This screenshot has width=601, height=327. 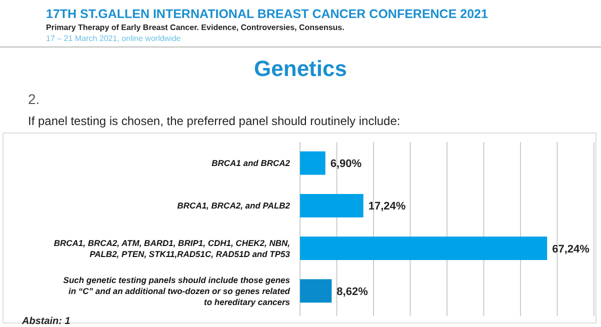 What do you see at coordinates (46, 321) in the screenshot?
I see `text: Abstain: 1` at bounding box center [46, 321].